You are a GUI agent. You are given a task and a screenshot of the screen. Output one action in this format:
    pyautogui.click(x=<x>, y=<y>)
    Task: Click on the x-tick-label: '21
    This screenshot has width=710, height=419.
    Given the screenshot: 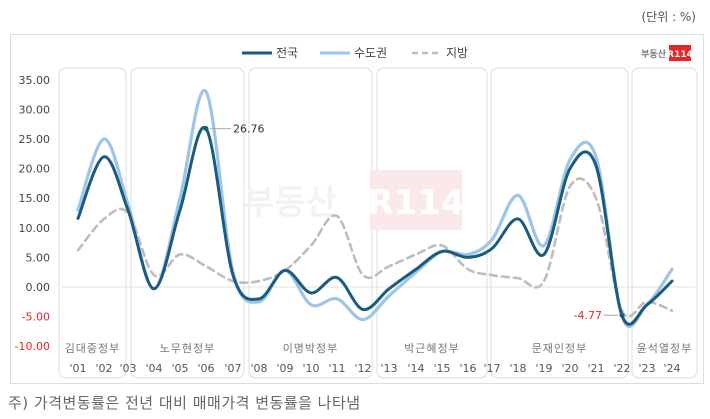 What is the action you would take?
    pyautogui.click(x=595, y=368)
    